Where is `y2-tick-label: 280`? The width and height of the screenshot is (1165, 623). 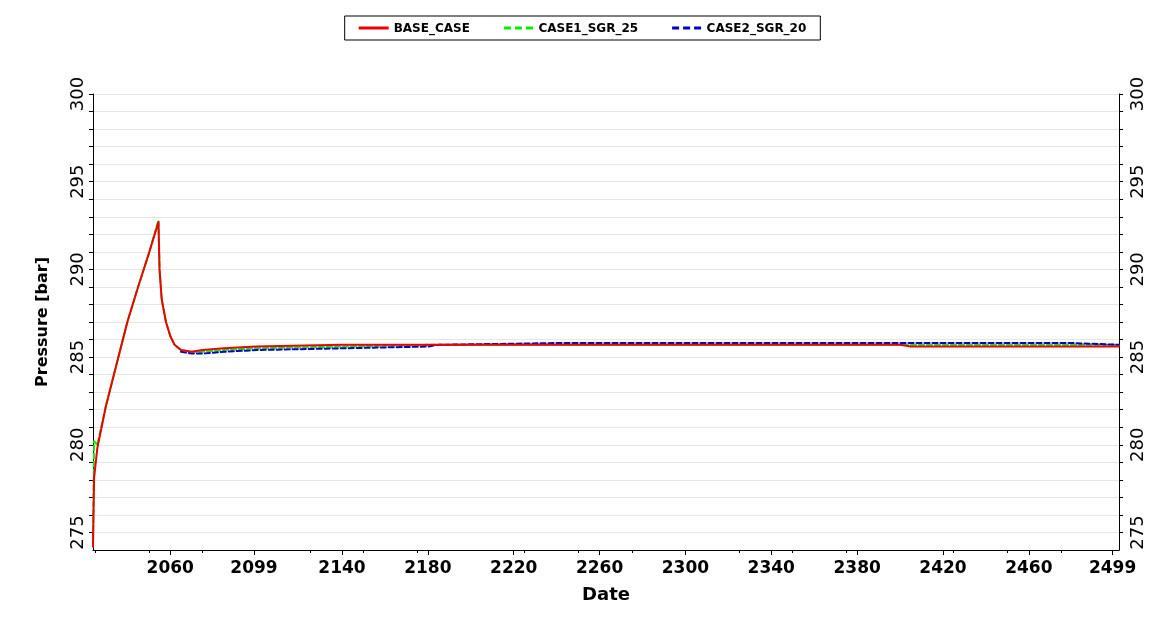 y2-tick-label: 280 is located at coordinates (1136, 444).